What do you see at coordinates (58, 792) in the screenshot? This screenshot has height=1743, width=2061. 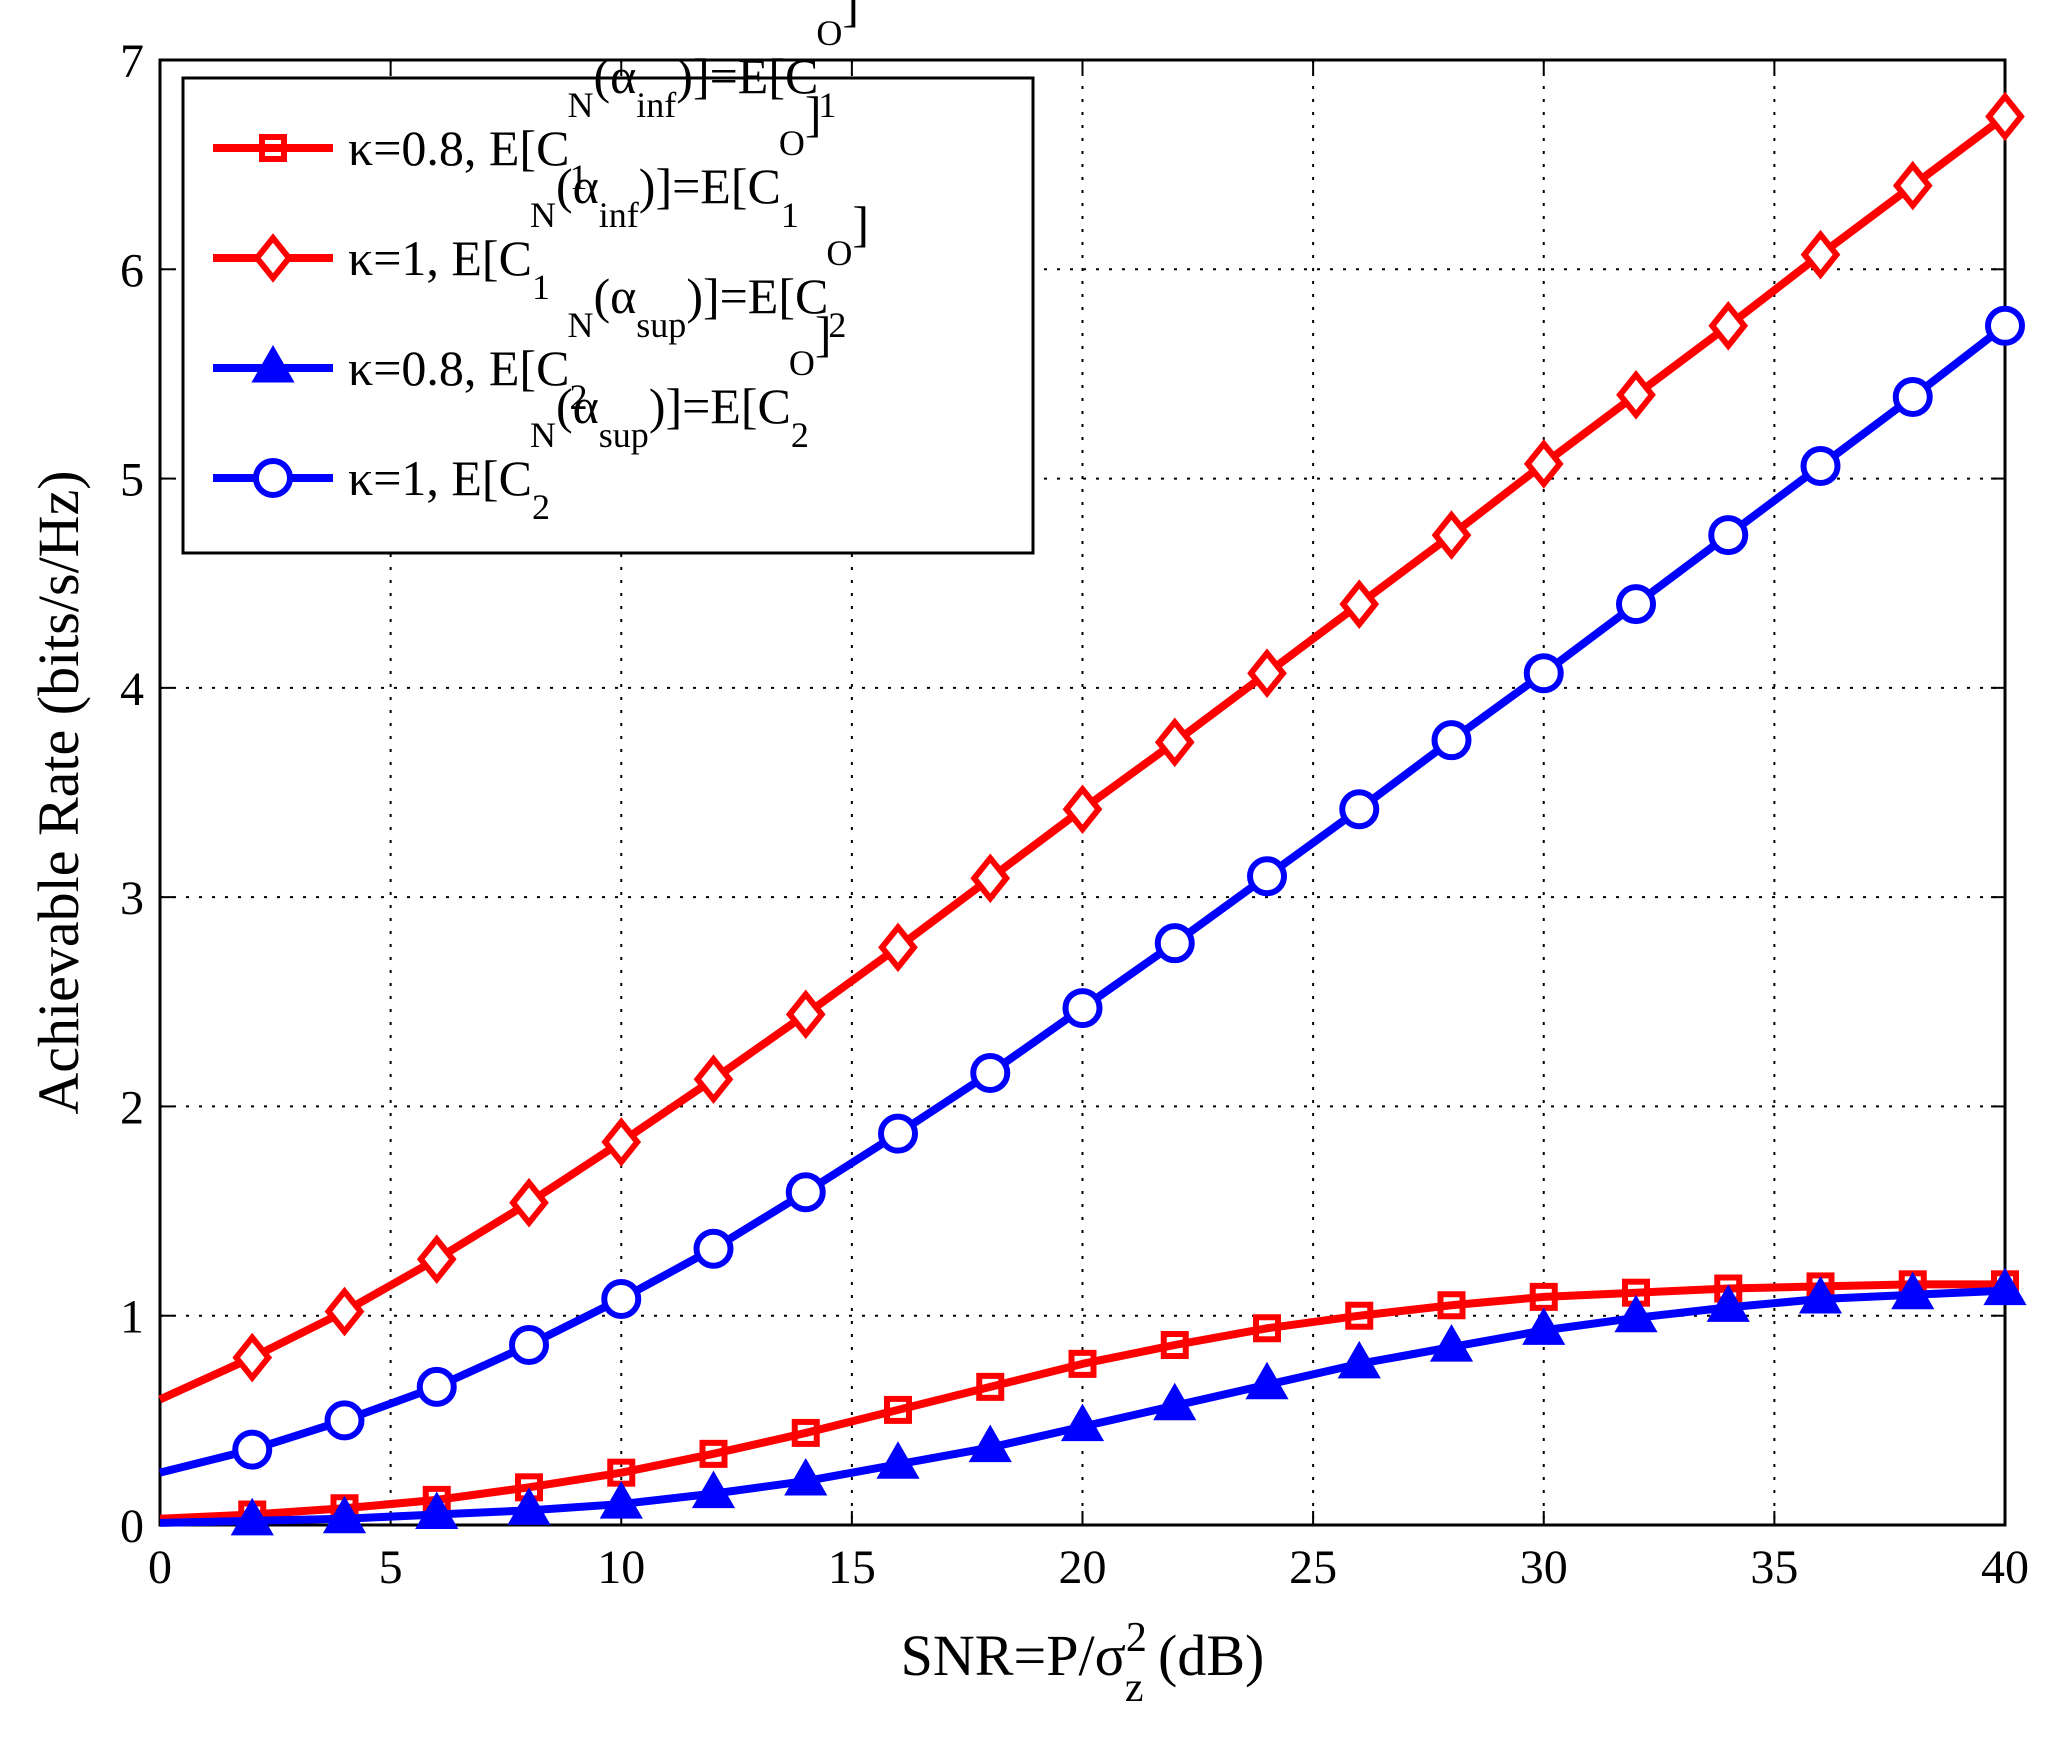 I see `y-axis-label: Achievable Rate (bits/s/Hz)` at bounding box center [58, 792].